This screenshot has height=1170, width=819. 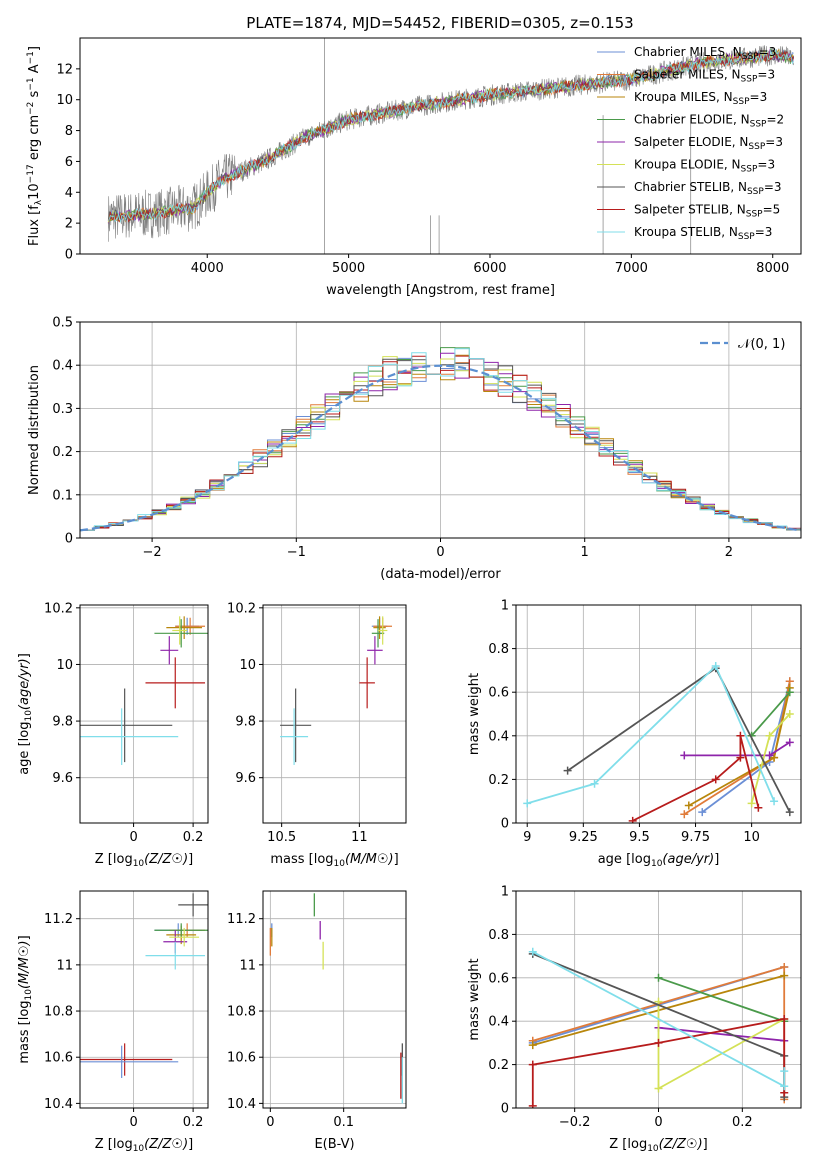 I want to click on x-tick-label: 8000, so click(x=772, y=268).